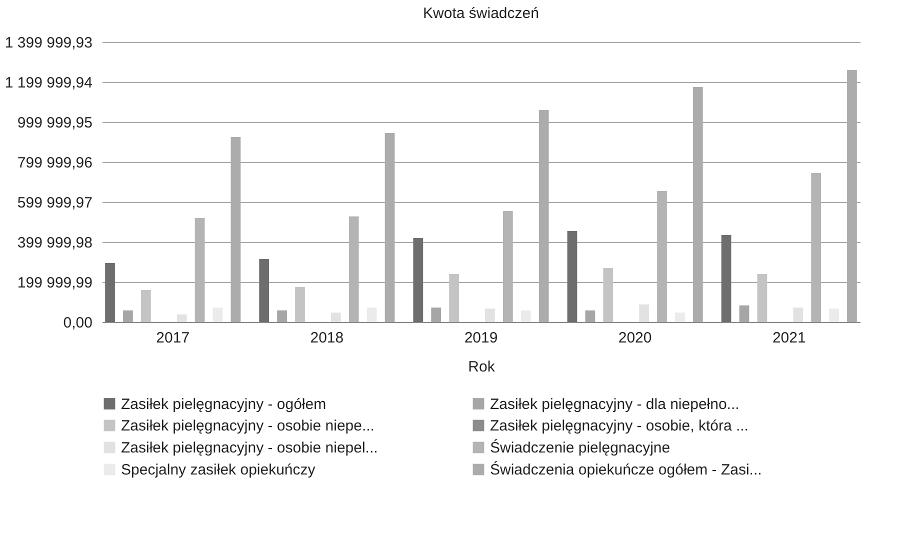 The image size is (919, 547). Describe the element at coordinates (635, 338) in the screenshot. I see `x-tick-label: 2020` at that location.